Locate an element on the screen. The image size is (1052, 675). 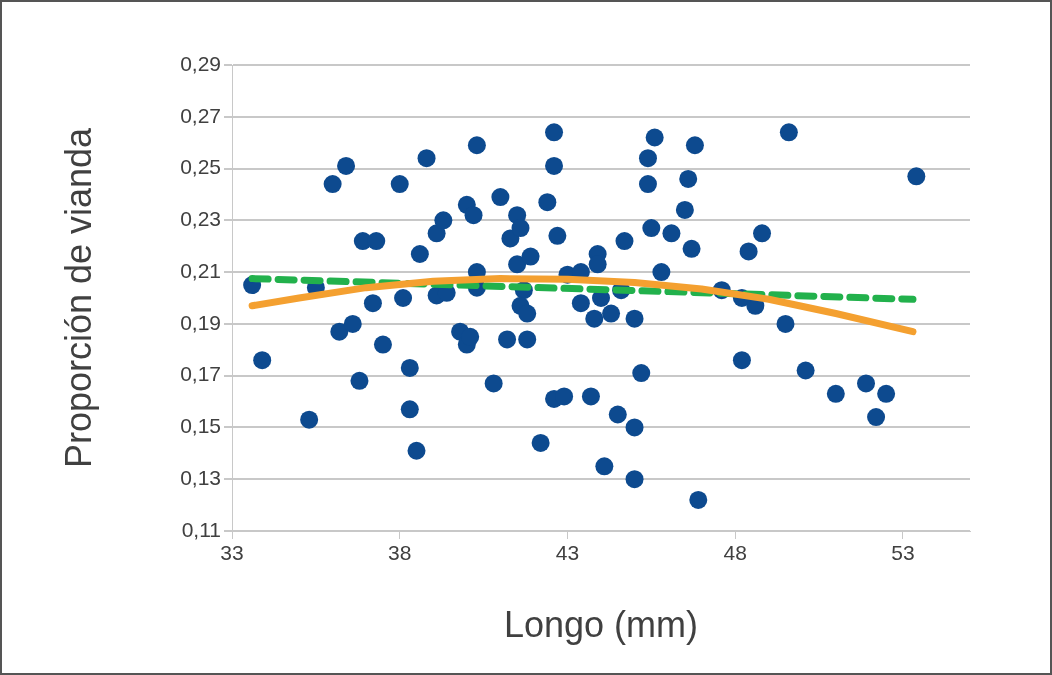
x-tick-label: 33 is located at coordinates (232, 553).